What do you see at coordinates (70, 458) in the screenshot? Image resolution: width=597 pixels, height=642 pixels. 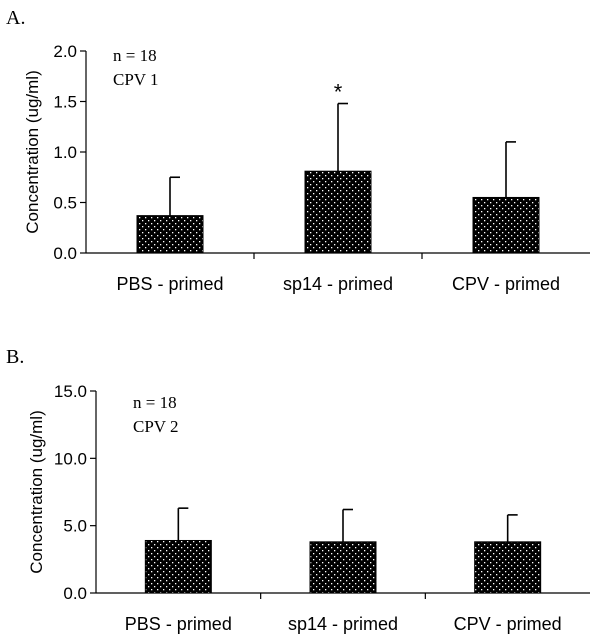 I see `y-tick-label: 10.0` at bounding box center [70, 458].